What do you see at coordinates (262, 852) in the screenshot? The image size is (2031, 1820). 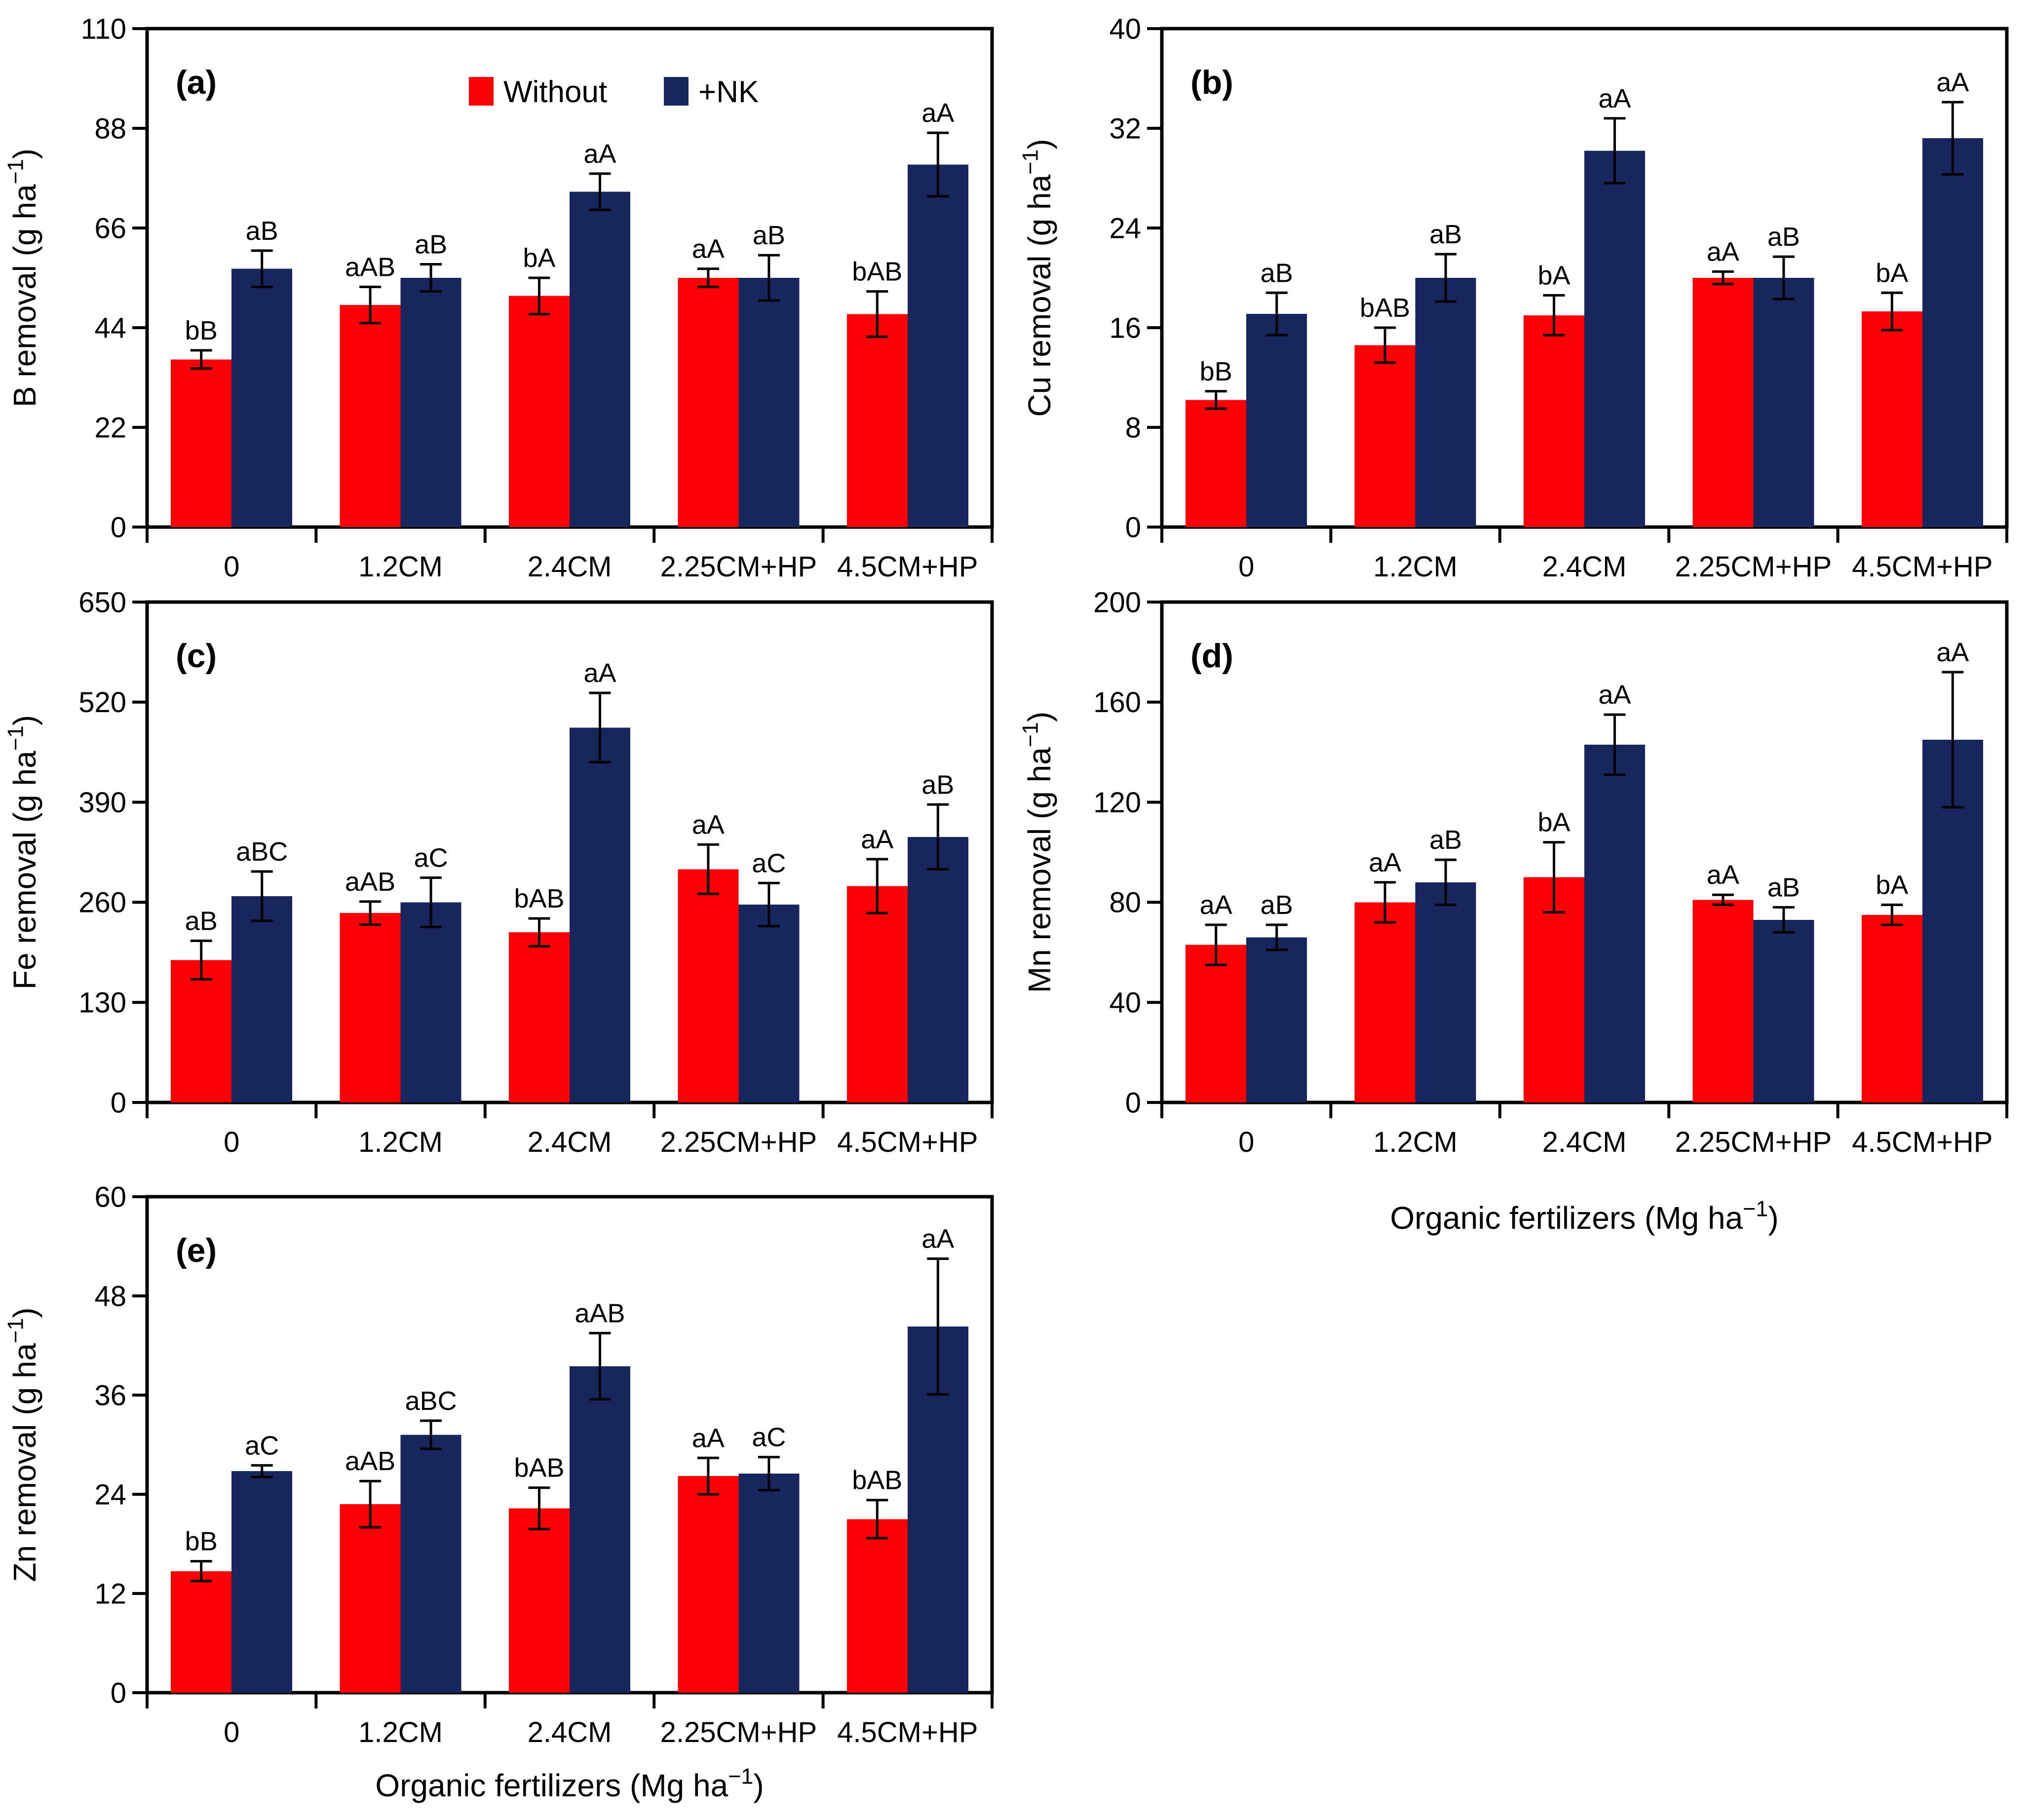 I see `sig-label-nk-0: aBC` at bounding box center [262, 852].